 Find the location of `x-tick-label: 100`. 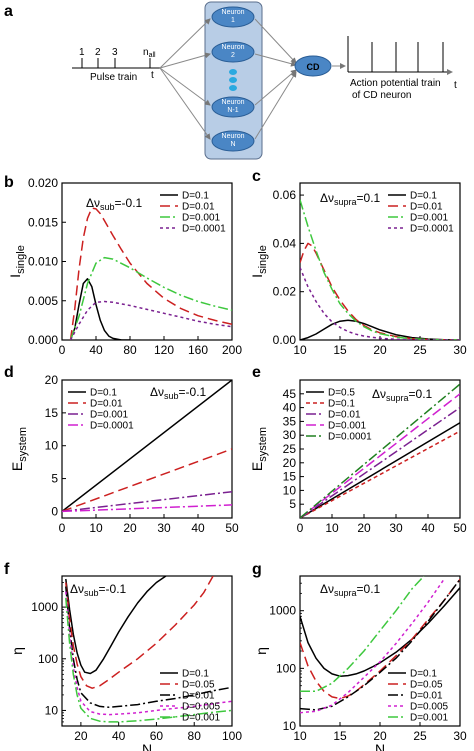

x-tick-label: 100 is located at coordinates (232, 736).